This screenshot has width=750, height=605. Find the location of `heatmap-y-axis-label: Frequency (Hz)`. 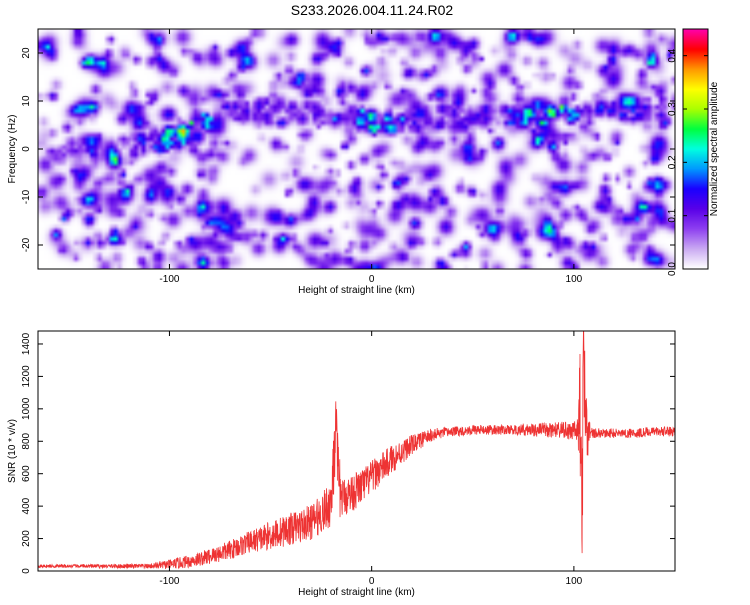

heatmap-y-axis-label: Frequency (Hz) is located at coordinates (12, 149).